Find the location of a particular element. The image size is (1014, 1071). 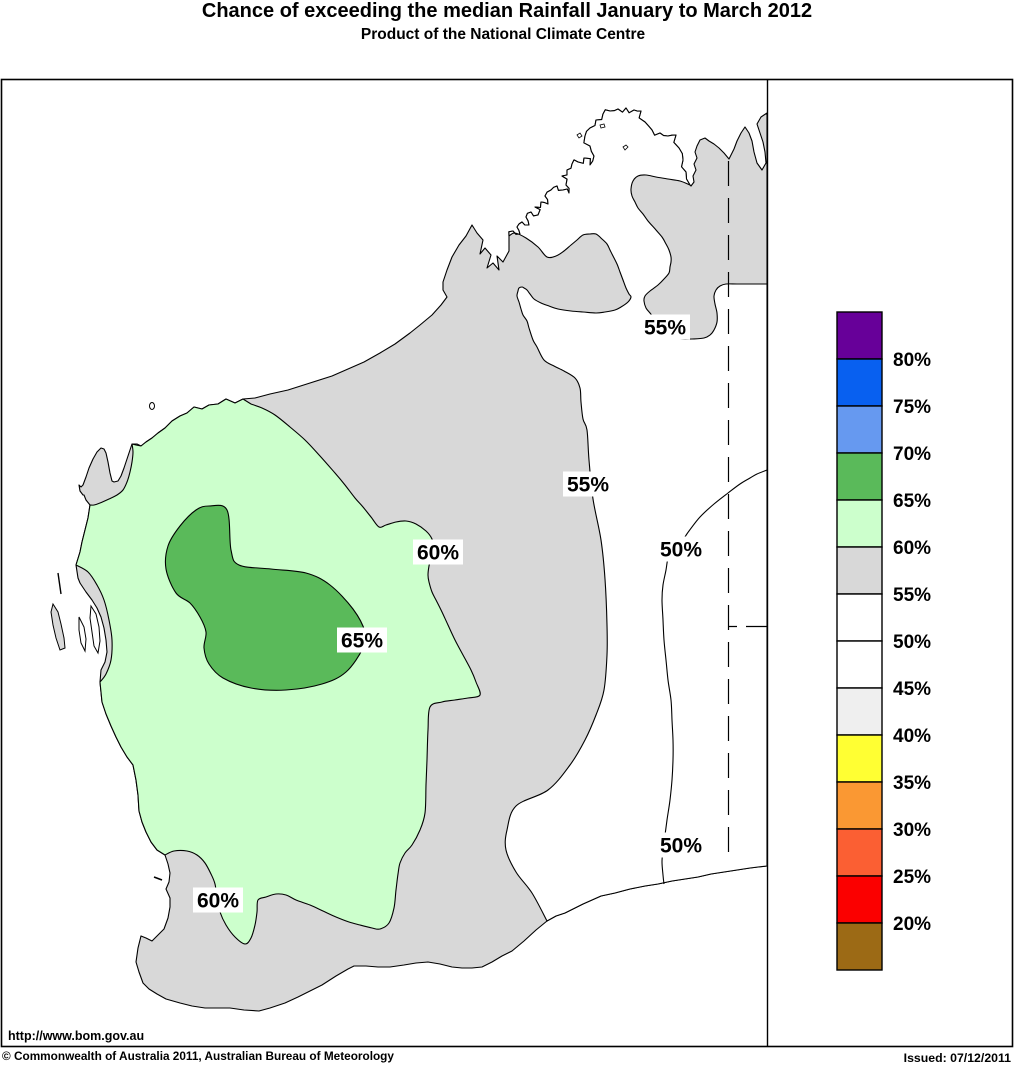

svg-text: http://www.bom.gov.au is located at coordinates (76, 1036).